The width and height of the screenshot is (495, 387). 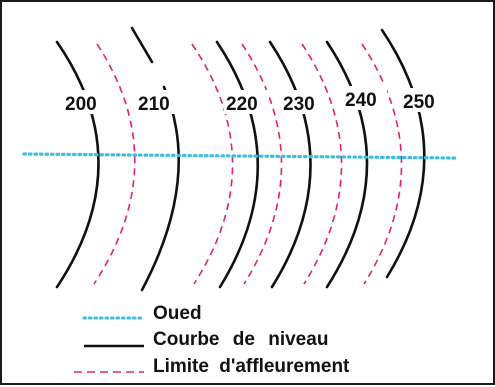 I want to click on contour-label-240: 240, so click(x=361, y=100).